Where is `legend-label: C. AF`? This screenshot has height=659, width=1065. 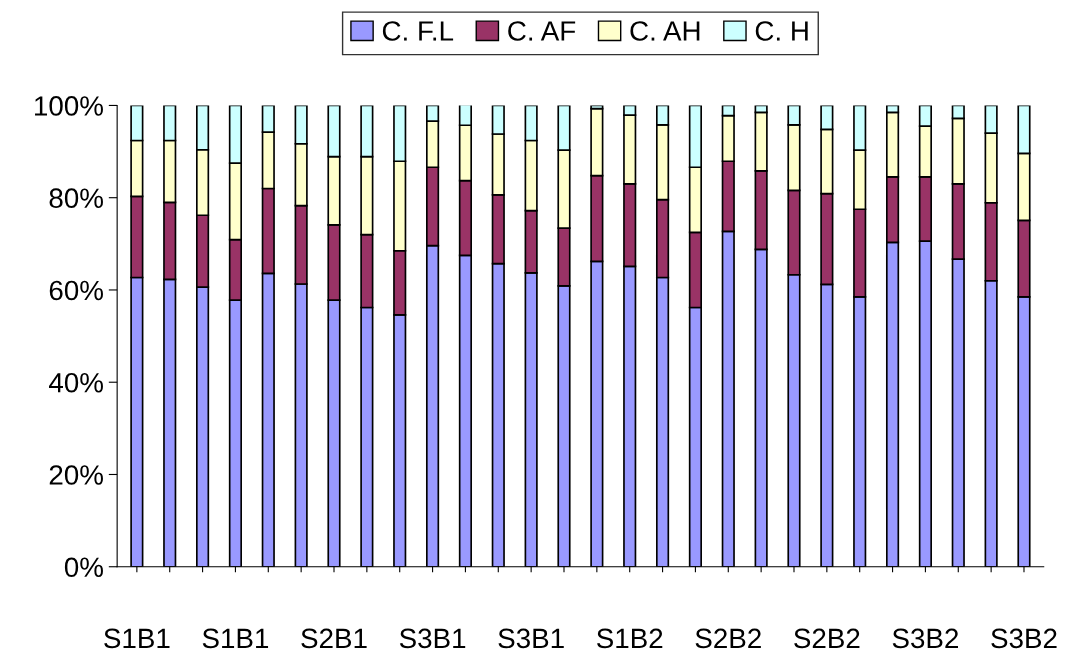 legend-label: C. AF is located at coordinates (542, 31).